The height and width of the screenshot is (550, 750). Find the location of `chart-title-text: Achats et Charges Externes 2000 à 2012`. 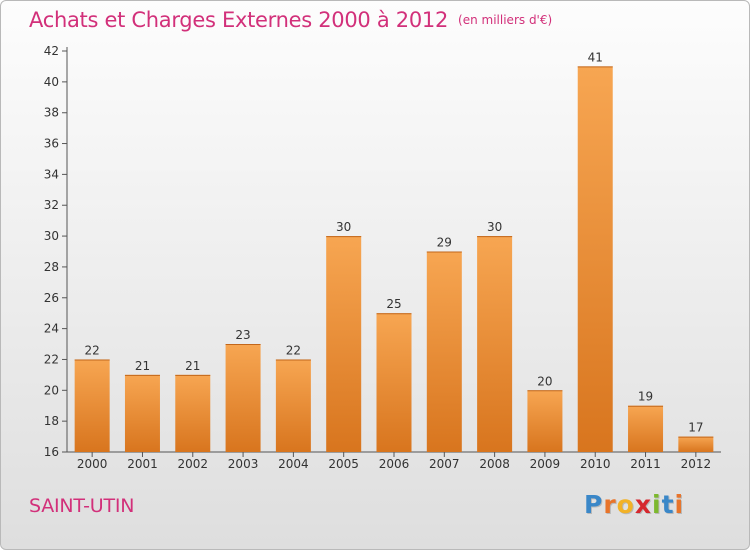

chart-title-text: Achats et Charges Externes 2000 à 2012 is located at coordinates (239, 20).